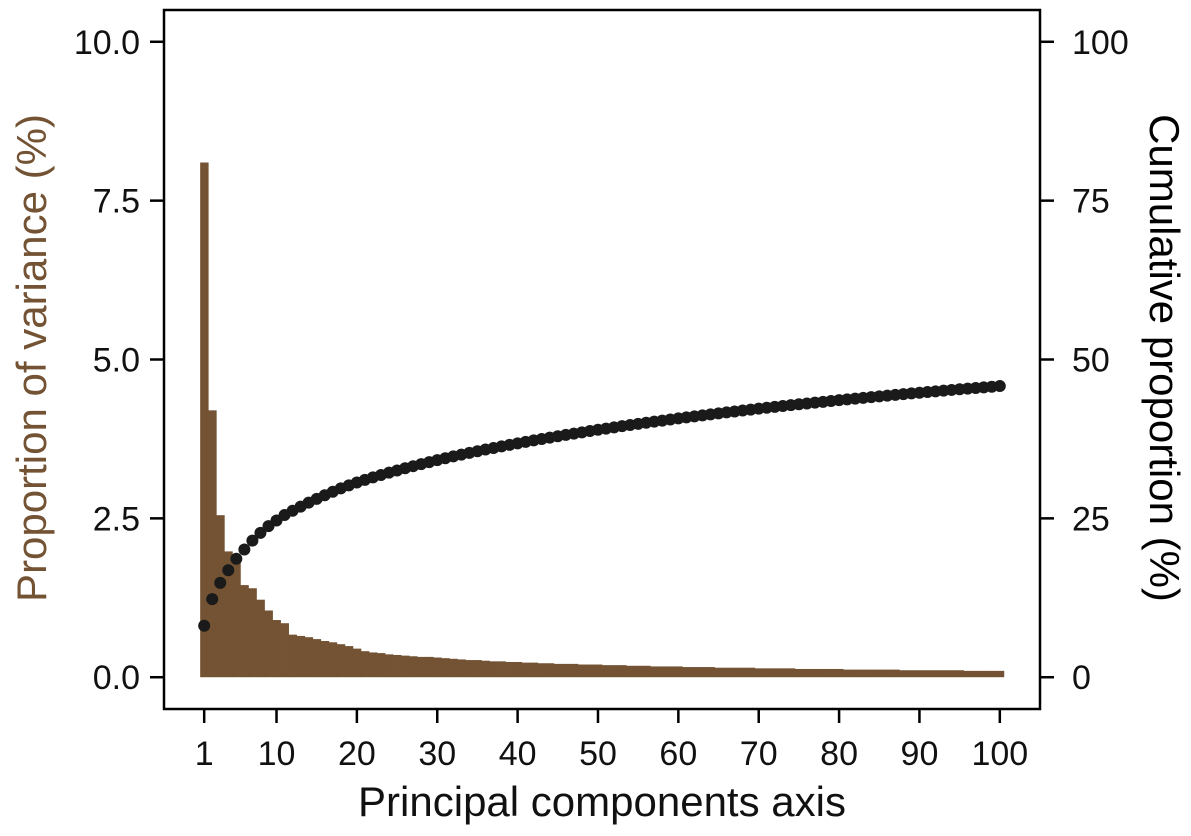 The width and height of the screenshot is (1191, 836). What do you see at coordinates (1081, 678) in the screenshot?
I see `y2-tick-label: 0` at bounding box center [1081, 678].